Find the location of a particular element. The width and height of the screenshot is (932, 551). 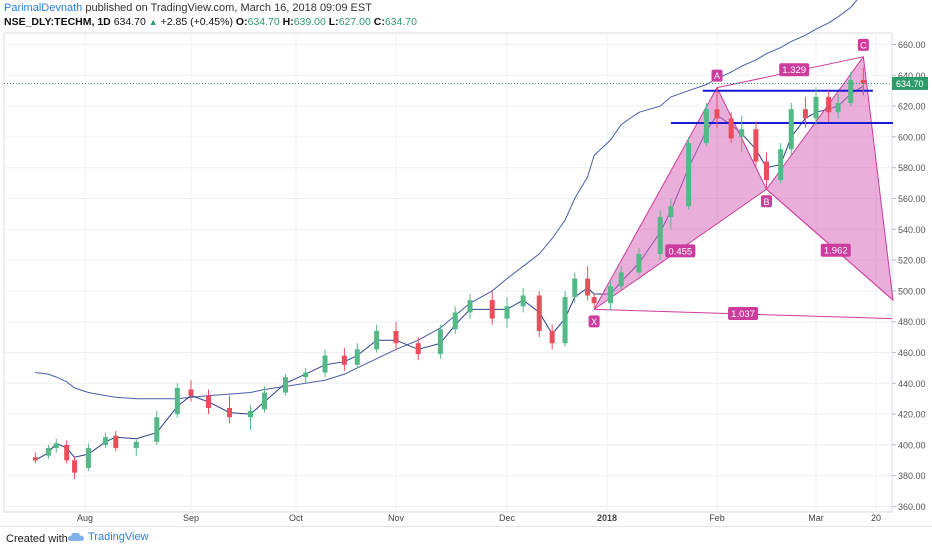

y-tick-label: 640.00 is located at coordinates (912, 76).